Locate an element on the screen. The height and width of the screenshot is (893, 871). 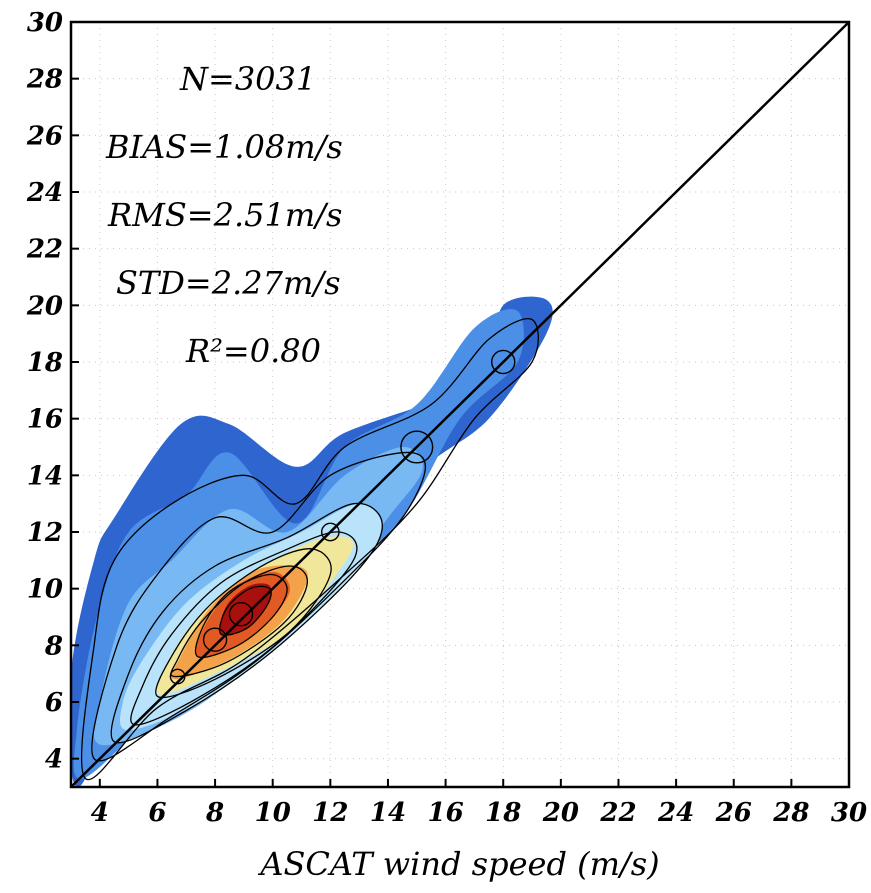
x-tick-label: 24 is located at coordinates (675, 813).